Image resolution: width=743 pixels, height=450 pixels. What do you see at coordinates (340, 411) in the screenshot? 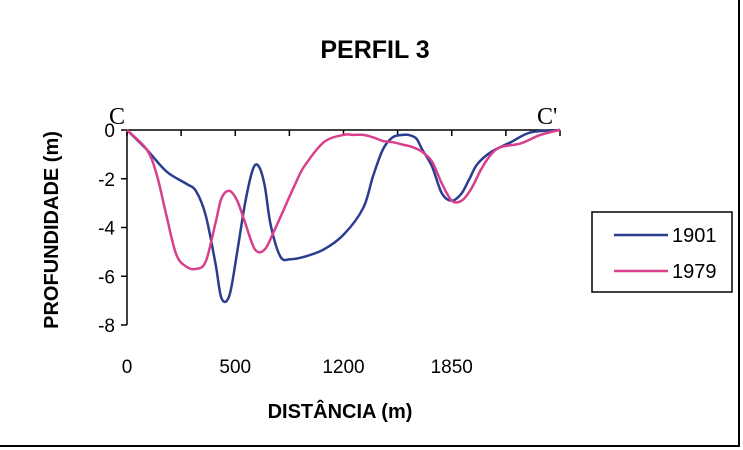
I see `x-axis-label: DISTÂNCIA (m)` at bounding box center [340, 411].